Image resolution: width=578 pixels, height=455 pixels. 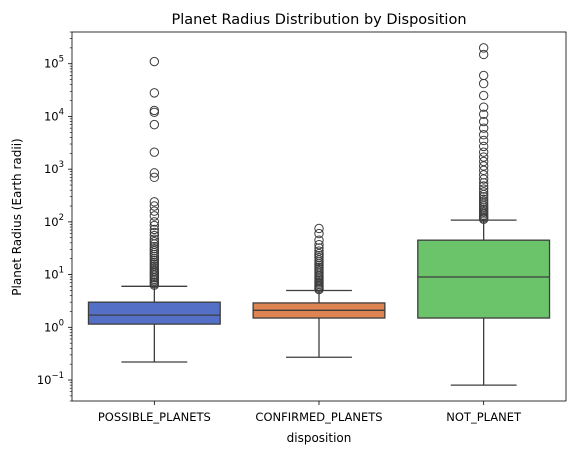 What do you see at coordinates (319, 438) in the screenshot?
I see `x-axis-label: disposition` at bounding box center [319, 438].